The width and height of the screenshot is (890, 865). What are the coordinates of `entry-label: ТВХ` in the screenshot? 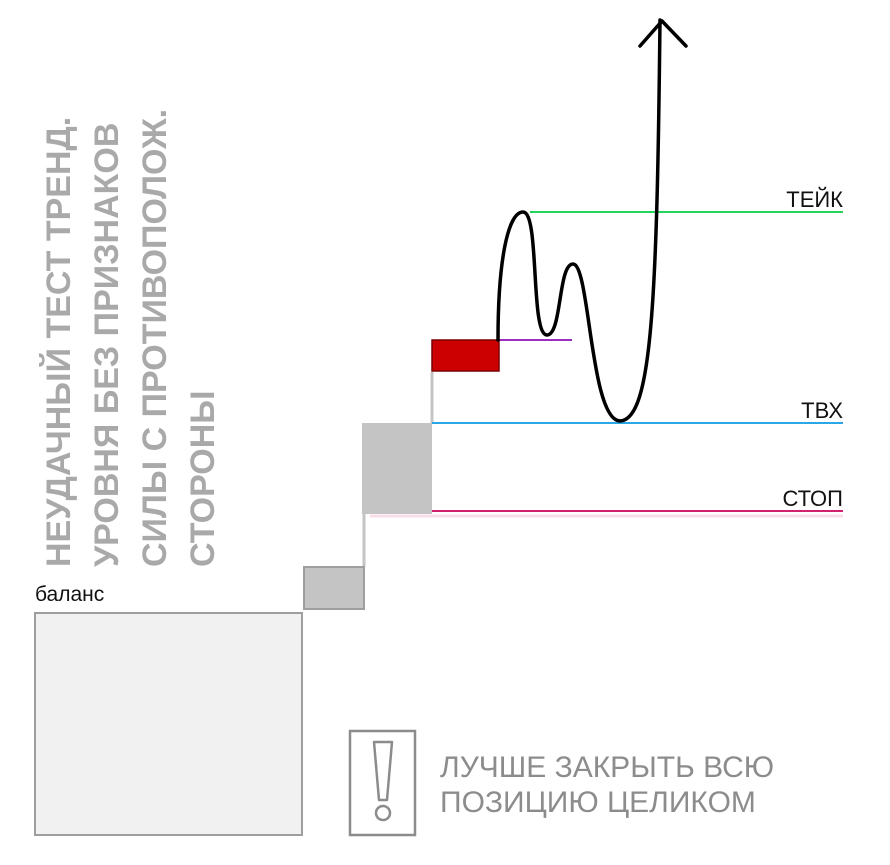 It's located at (822, 410).